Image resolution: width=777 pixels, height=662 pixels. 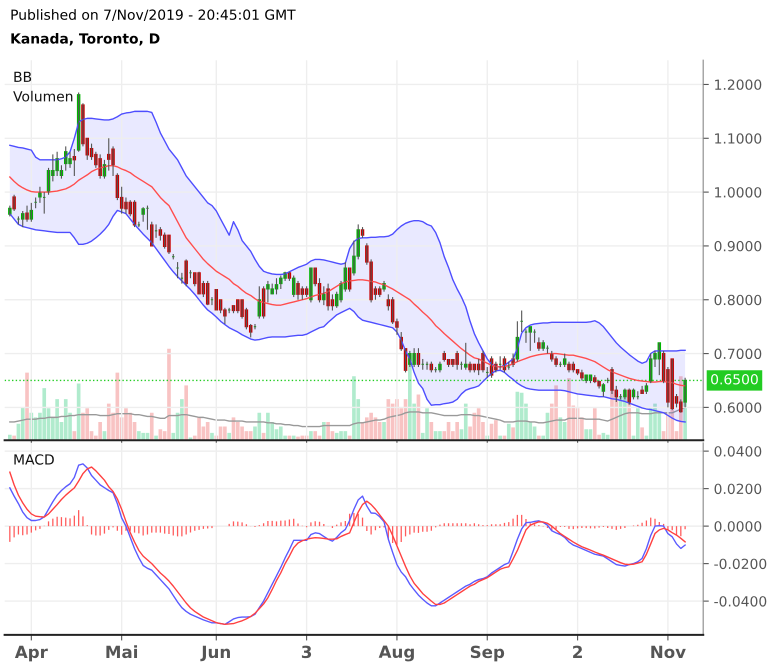 What do you see at coordinates (738, 138) in the screenshot?
I see `y-tick-label: 1.1000` at bounding box center [738, 138].